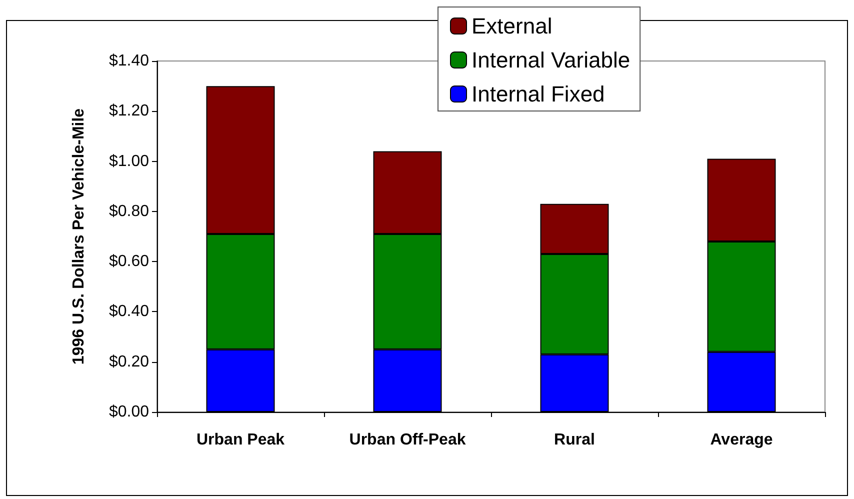 This screenshot has height=499, width=854. Describe the element at coordinates (407, 440) in the screenshot. I see `x-tick-label: Urban Off-Peak` at that location.